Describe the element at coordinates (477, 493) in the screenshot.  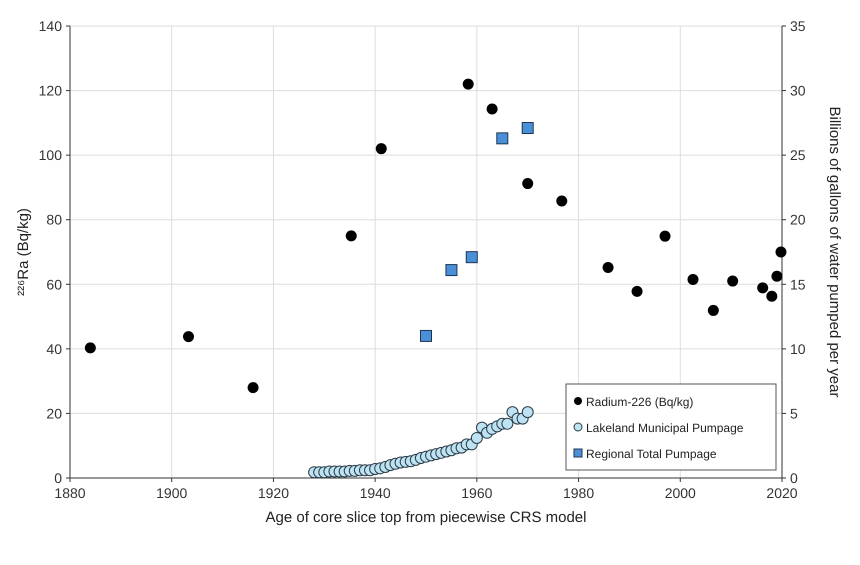
I see `x-tick-label: 1960` at that location.